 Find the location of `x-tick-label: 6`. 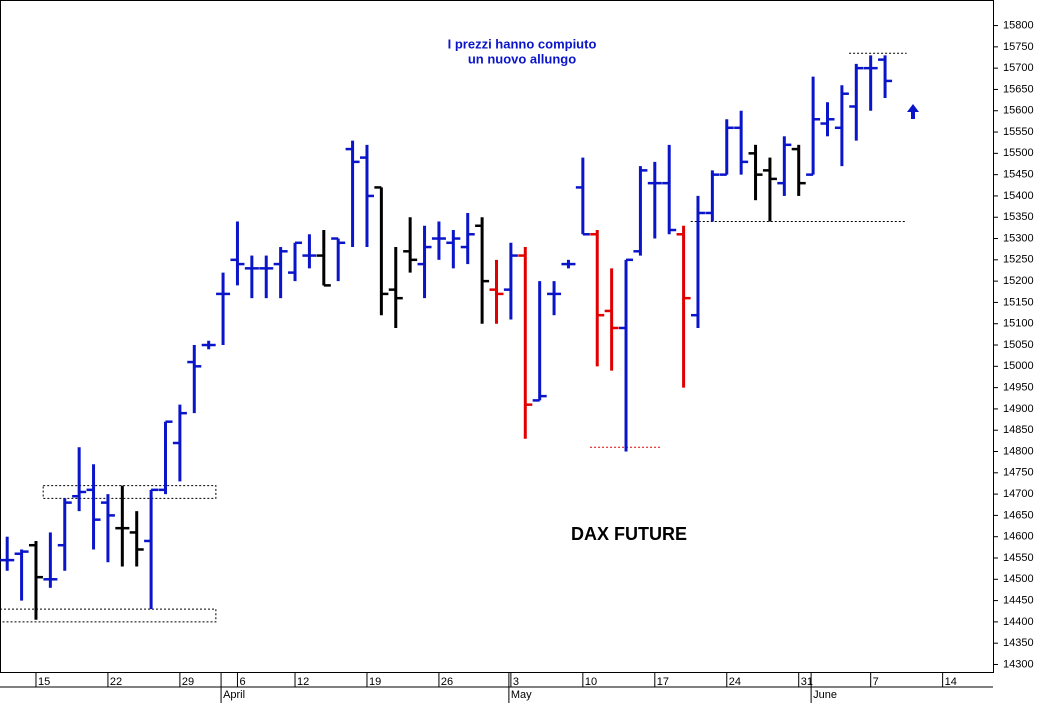

x-tick-label: 6 is located at coordinates (242, 682).